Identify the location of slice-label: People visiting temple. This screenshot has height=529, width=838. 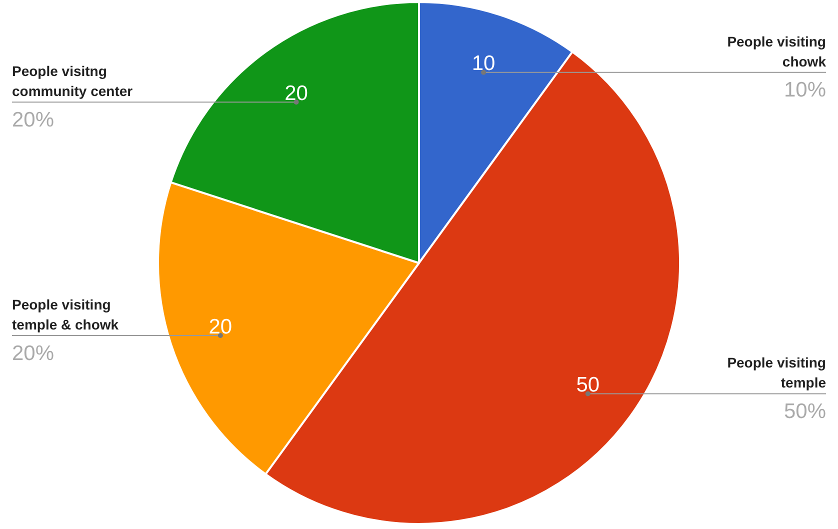
(776, 372).